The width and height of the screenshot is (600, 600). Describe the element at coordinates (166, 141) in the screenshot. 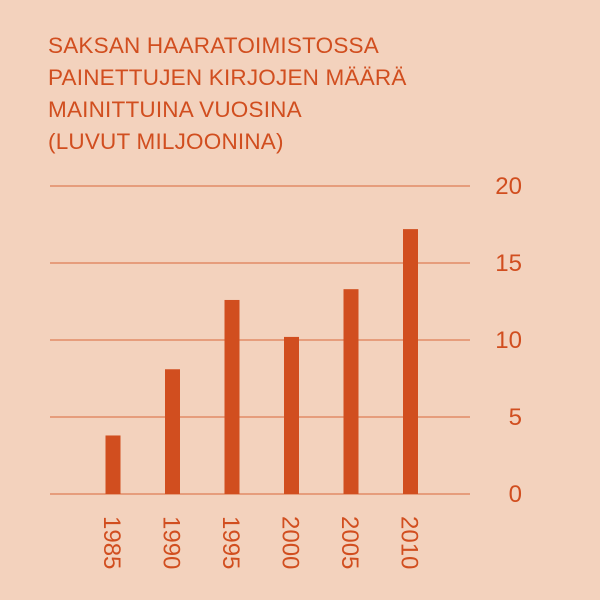

I see `chart-title-line-4: (LUVUT MILJOONINA)` at that location.